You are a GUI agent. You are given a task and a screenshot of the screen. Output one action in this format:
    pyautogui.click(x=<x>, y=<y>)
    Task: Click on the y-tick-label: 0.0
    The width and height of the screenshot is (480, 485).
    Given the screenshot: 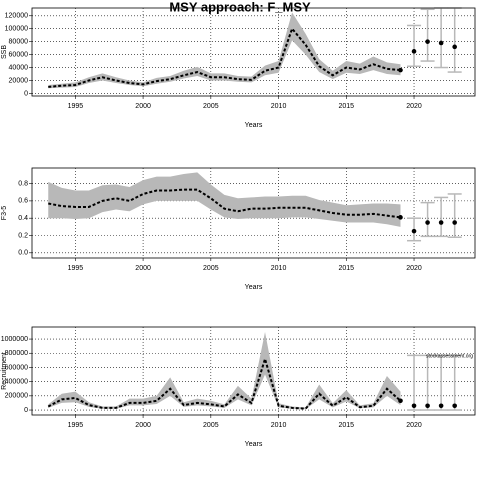 What is the action you would take?
    pyautogui.click(x=23, y=253)
    